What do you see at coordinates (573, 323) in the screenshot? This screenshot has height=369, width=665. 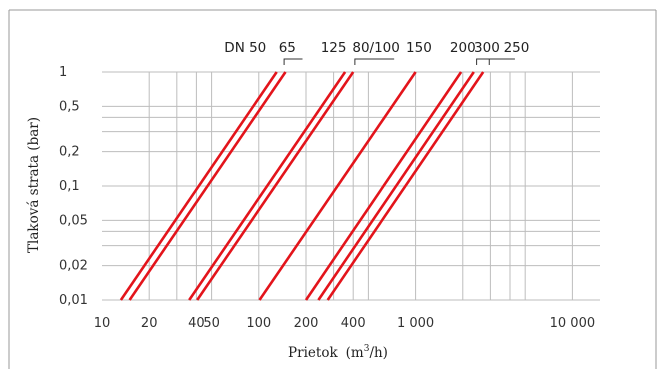 I see `x-tick-label: 10 000` at bounding box center [573, 323].